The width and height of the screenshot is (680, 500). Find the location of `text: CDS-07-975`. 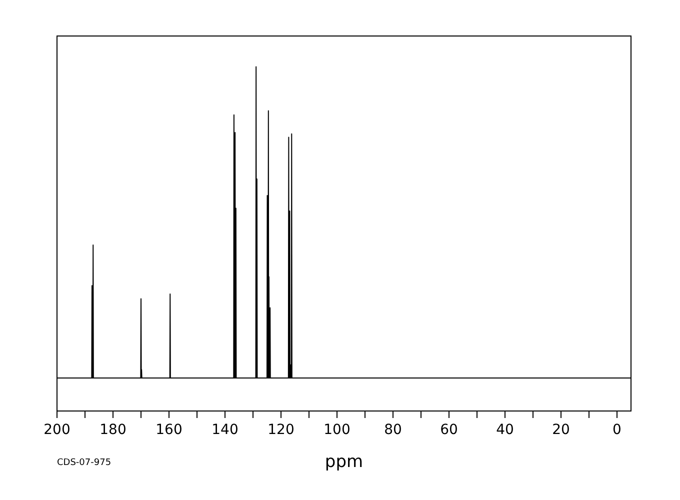

text: CDS-07-975 is located at coordinates (84, 463).